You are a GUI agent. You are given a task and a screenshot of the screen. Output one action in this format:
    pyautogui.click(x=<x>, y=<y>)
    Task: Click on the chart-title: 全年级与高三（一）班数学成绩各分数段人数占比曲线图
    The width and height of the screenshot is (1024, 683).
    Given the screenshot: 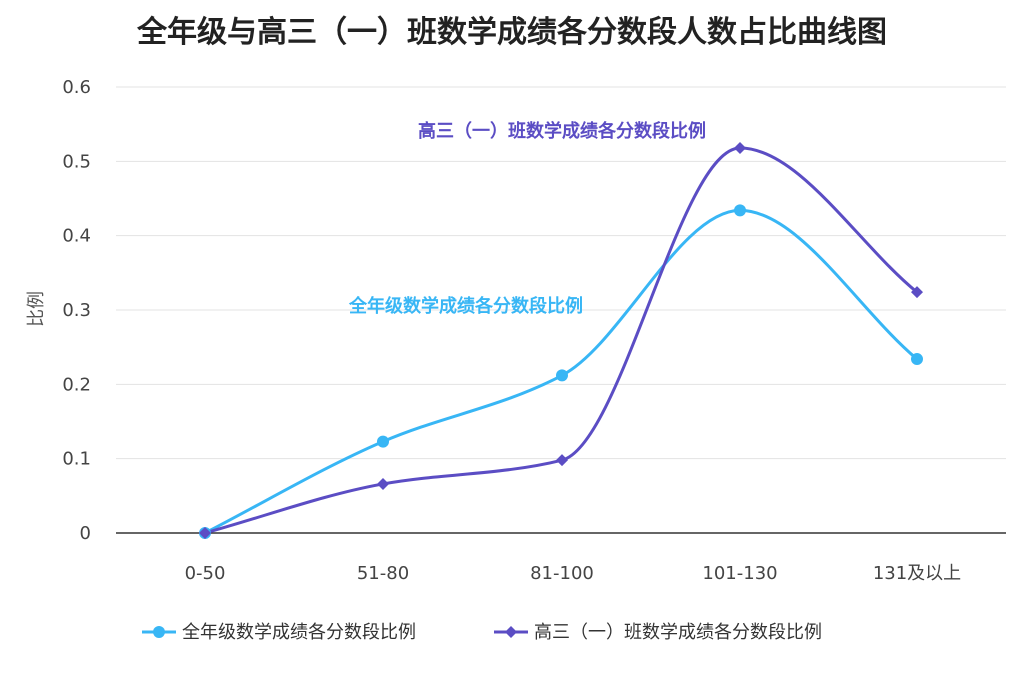 What is the action you would take?
    pyautogui.click(x=511, y=32)
    